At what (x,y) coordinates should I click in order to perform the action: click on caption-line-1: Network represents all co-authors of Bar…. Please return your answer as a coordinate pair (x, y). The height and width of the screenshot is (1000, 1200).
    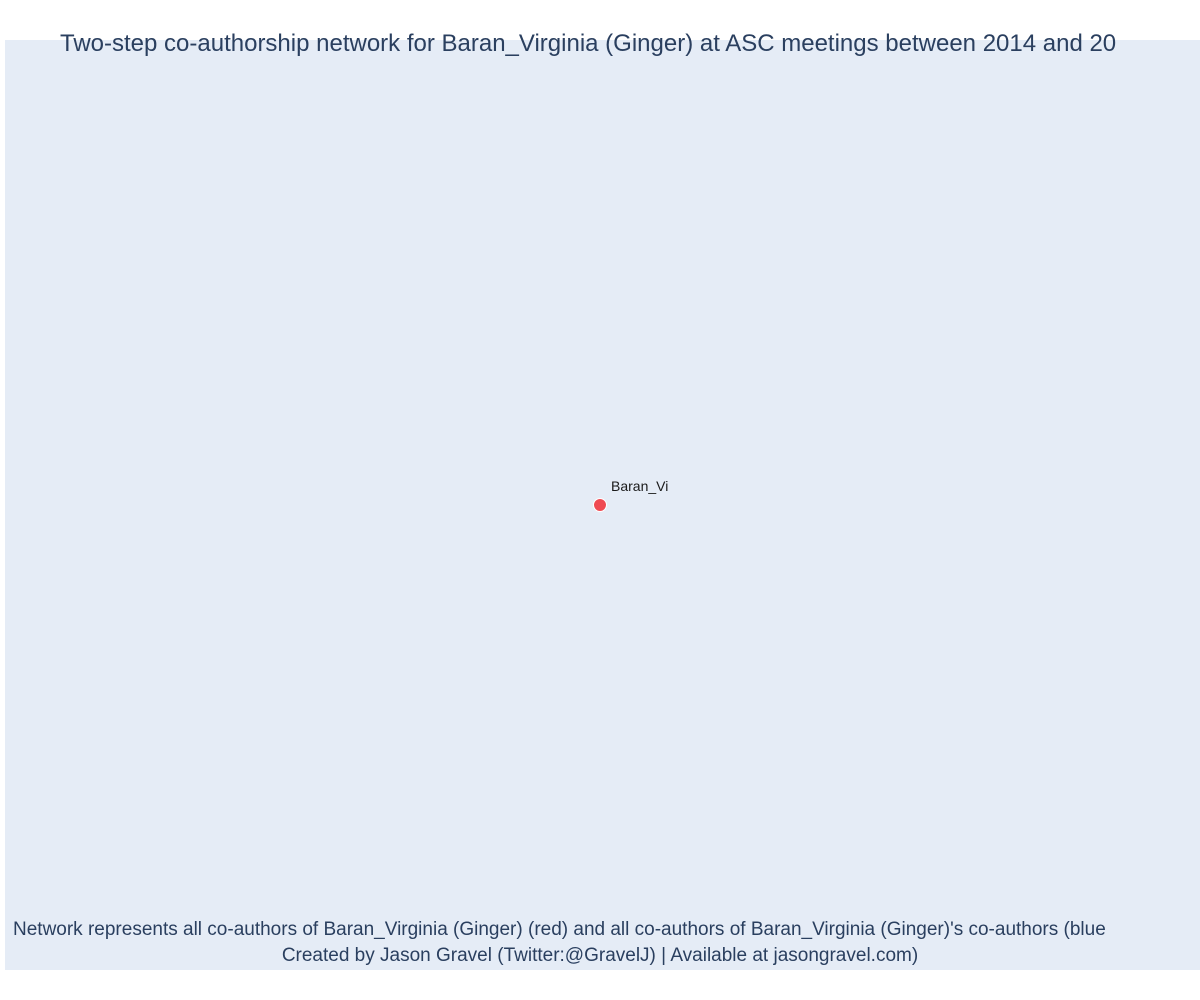
    Looking at the image, I should click on (559, 929).